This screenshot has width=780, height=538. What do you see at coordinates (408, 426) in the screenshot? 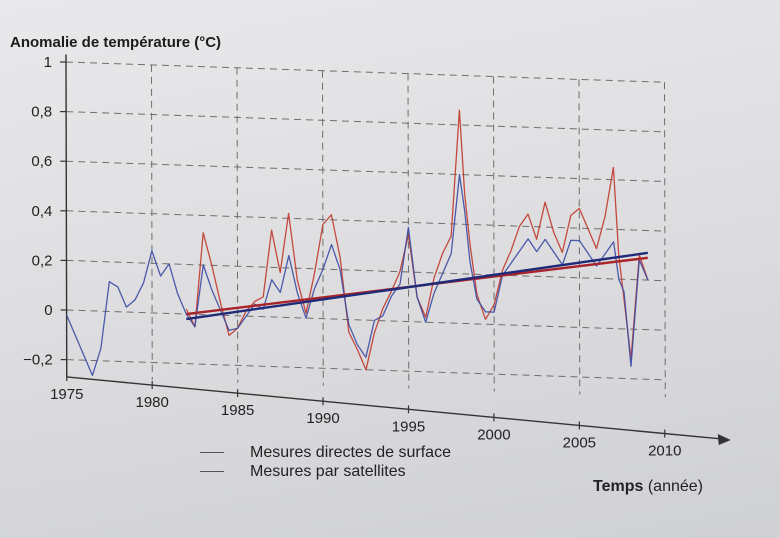
I see `x-tick-label: 1995` at bounding box center [408, 426].